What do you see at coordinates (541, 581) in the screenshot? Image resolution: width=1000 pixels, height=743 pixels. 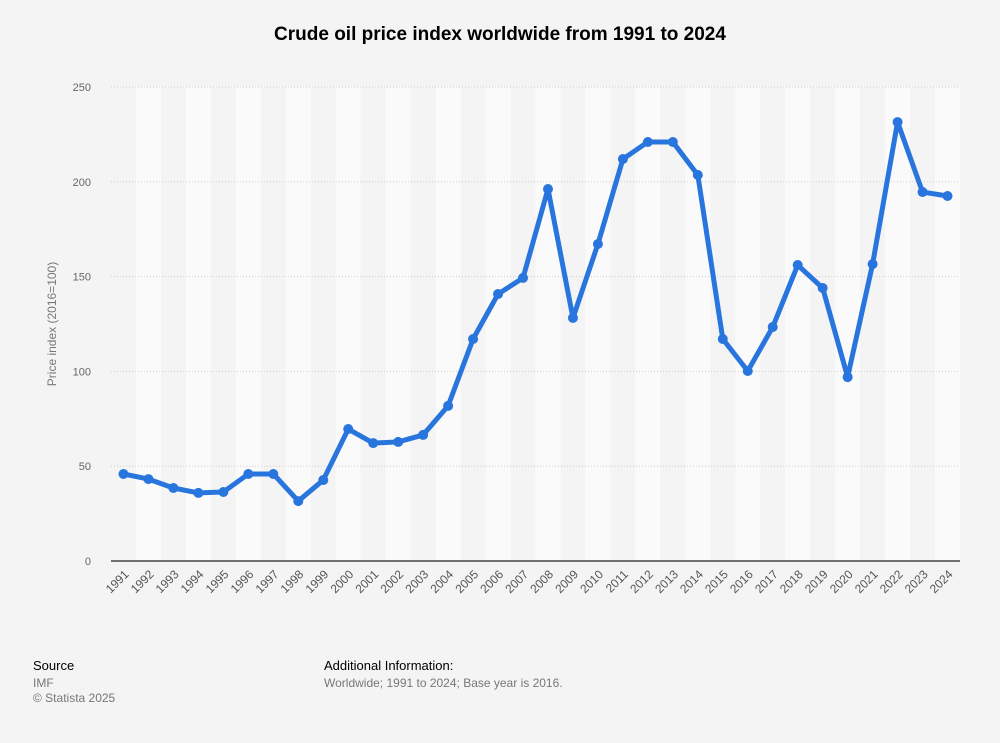 I see `x-tick-label: 2008` at bounding box center [541, 581].